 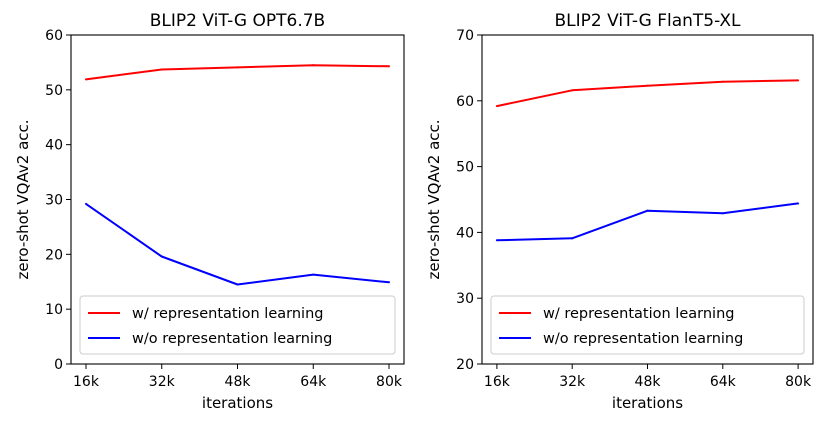 What do you see at coordinates (54, 310) in the screenshot?
I see `y-tick-label: 10` at bounding box center [54, 310].